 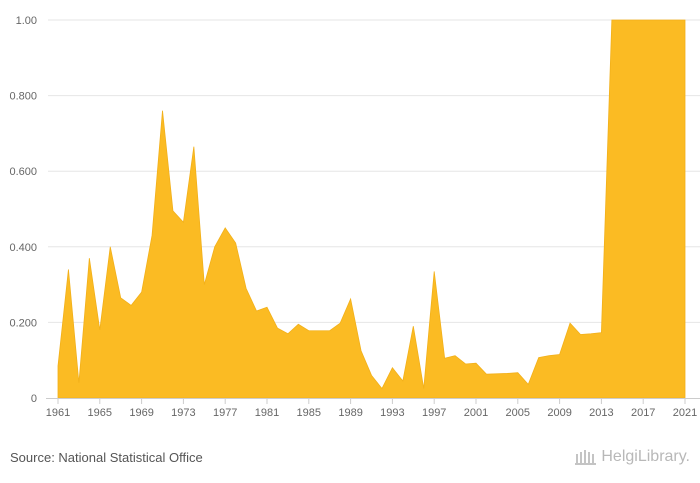 What do you see at coordinates (601, 413) in the screenshot?
I see `x-tick-label: 2013` at bounding box center [601, 413].